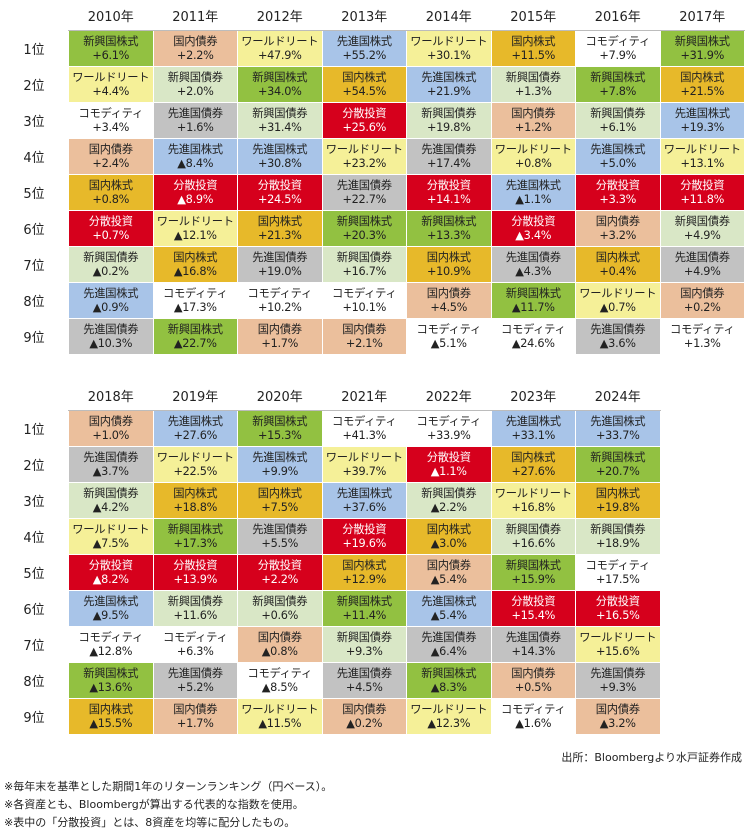  Describe the element at coordinates (449, 428) in the screenshot. I see `asset-cell: コモディティ +33.9%` at that location.